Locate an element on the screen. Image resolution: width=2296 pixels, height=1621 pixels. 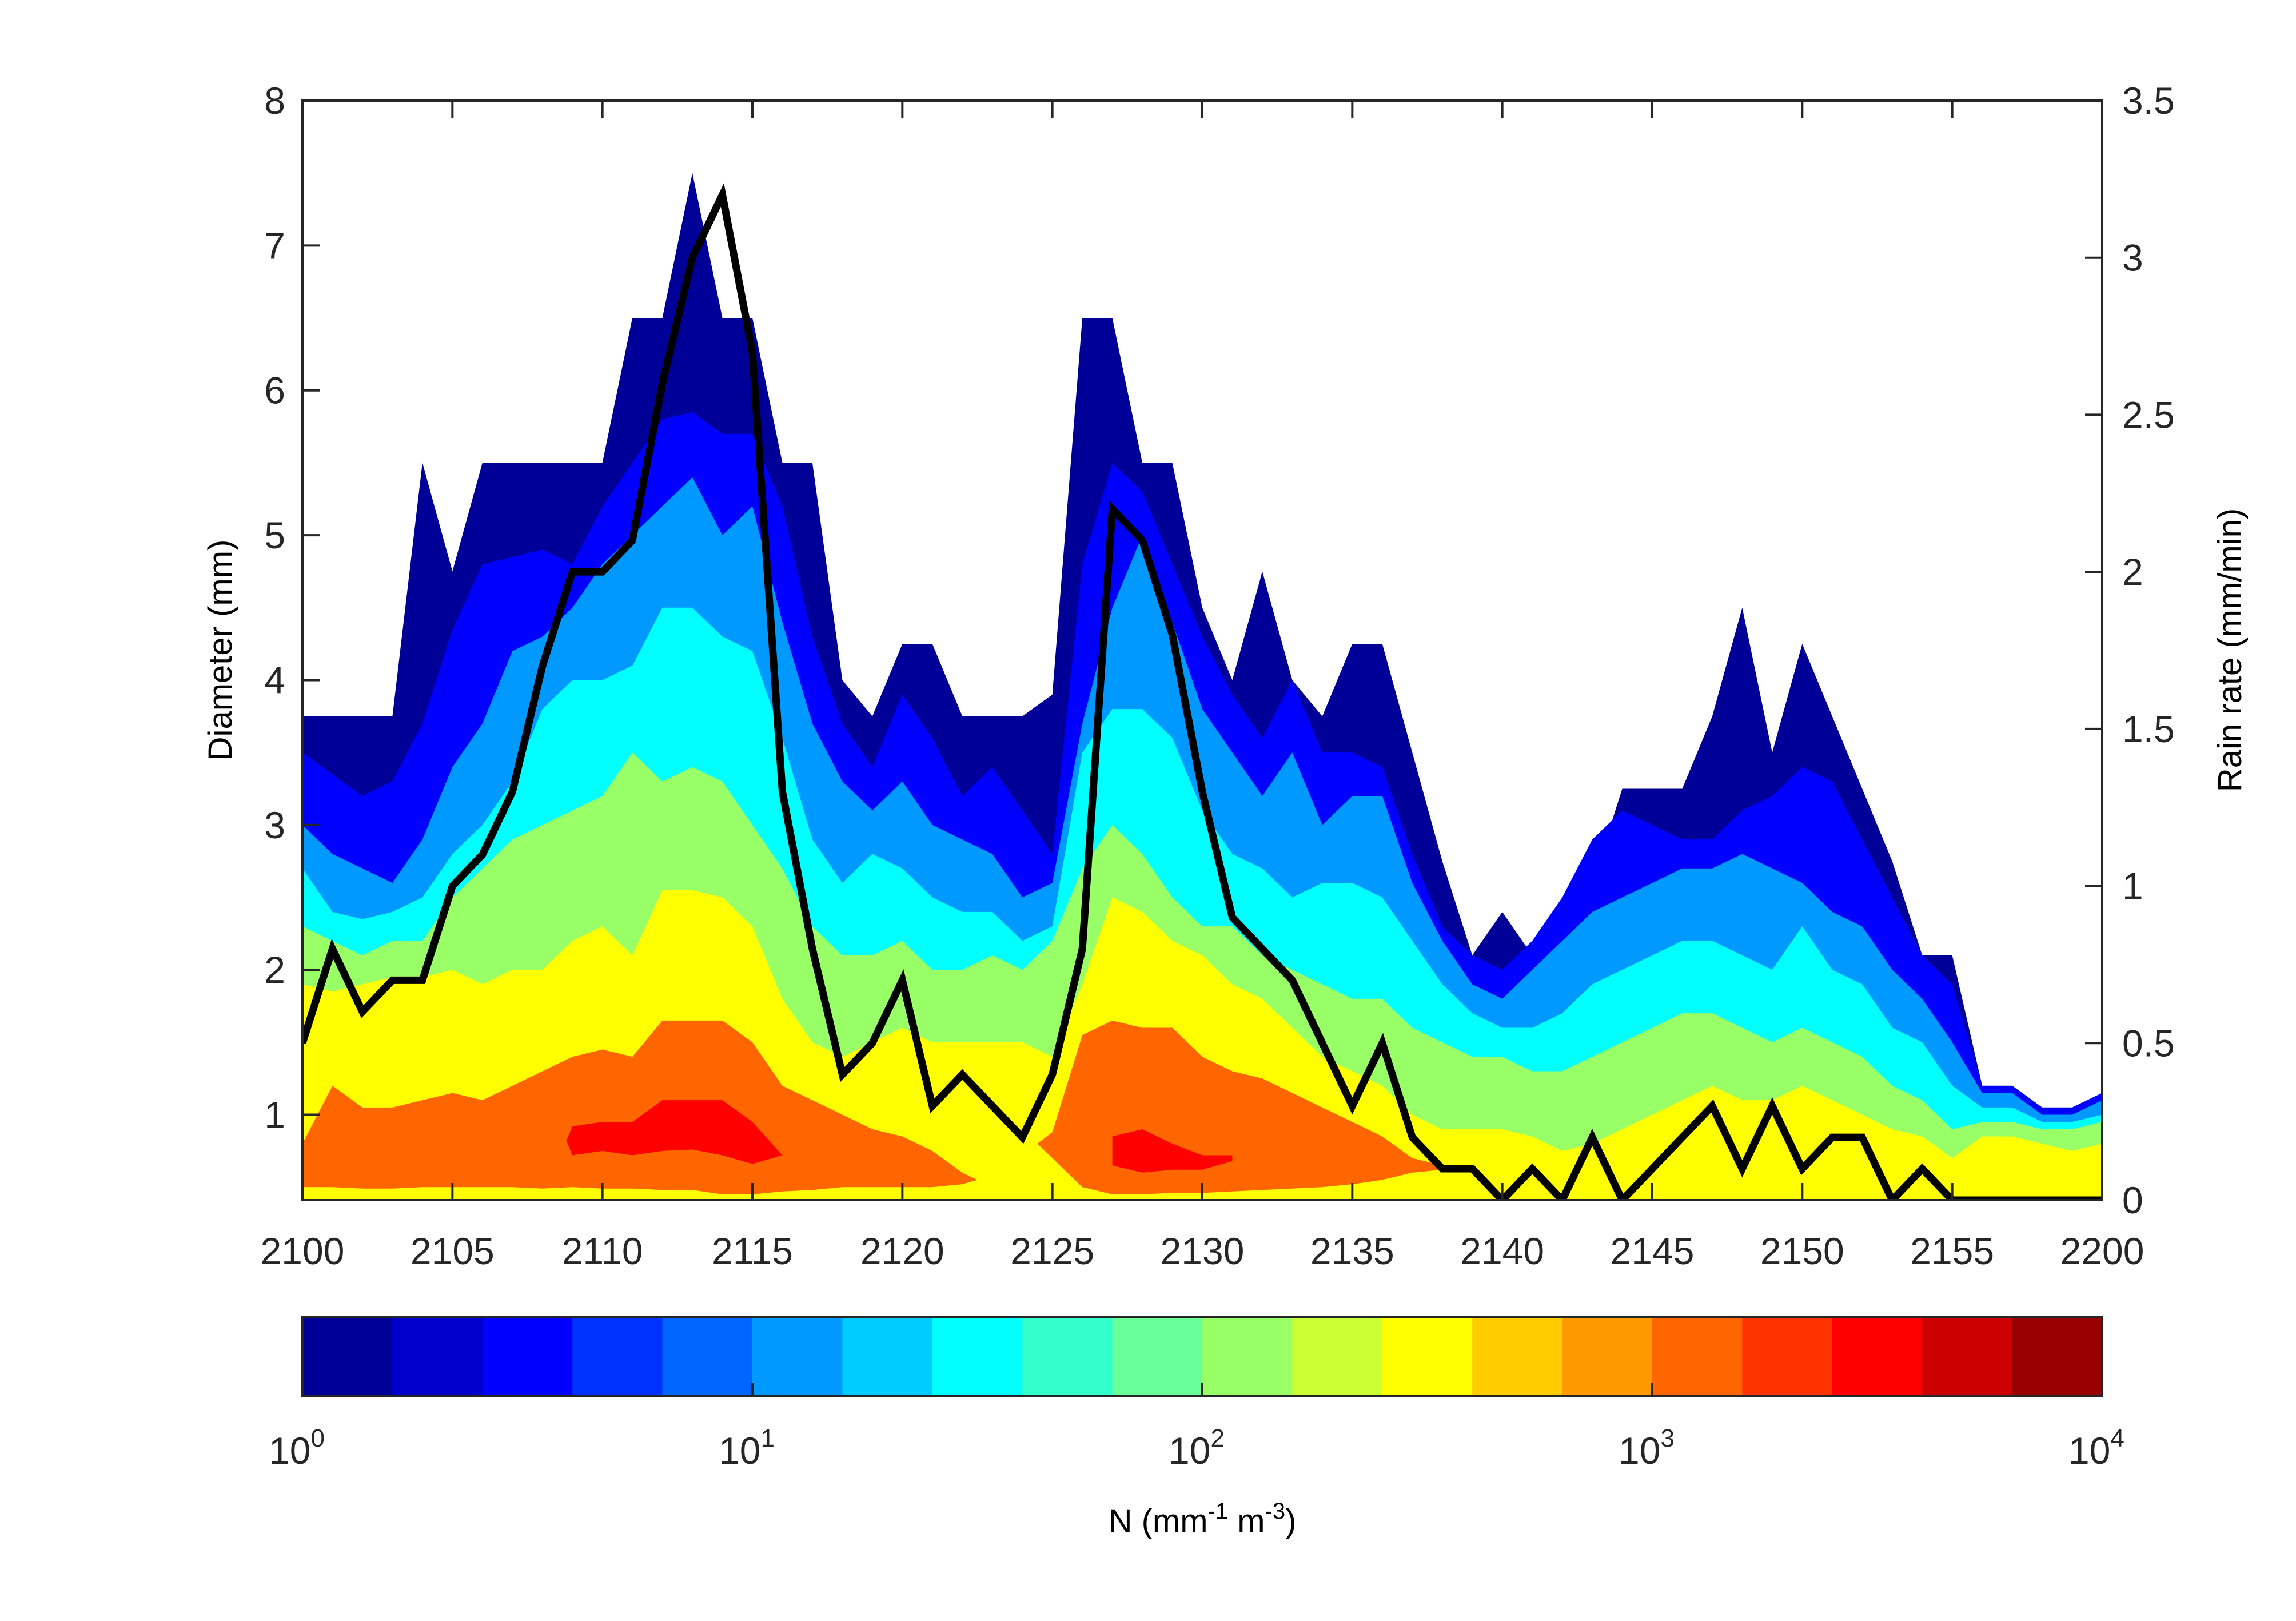
right-tick-label: 3 is located at coordinates (2133, 258).